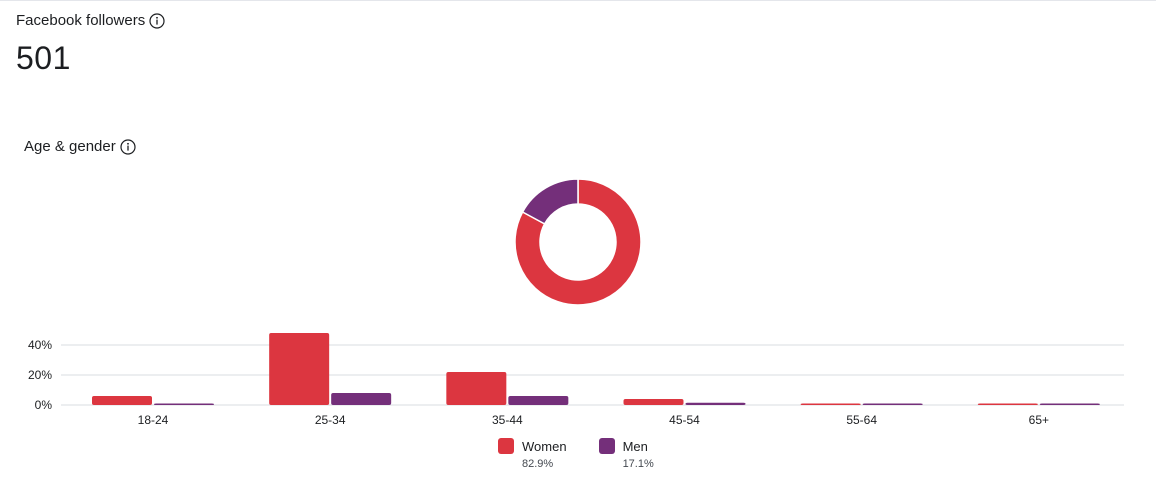 This screenshot has width=1156, height=483. Describe the element at coordinates (550, 201) in the screenshot. I see `donut-slice-men` at that location.